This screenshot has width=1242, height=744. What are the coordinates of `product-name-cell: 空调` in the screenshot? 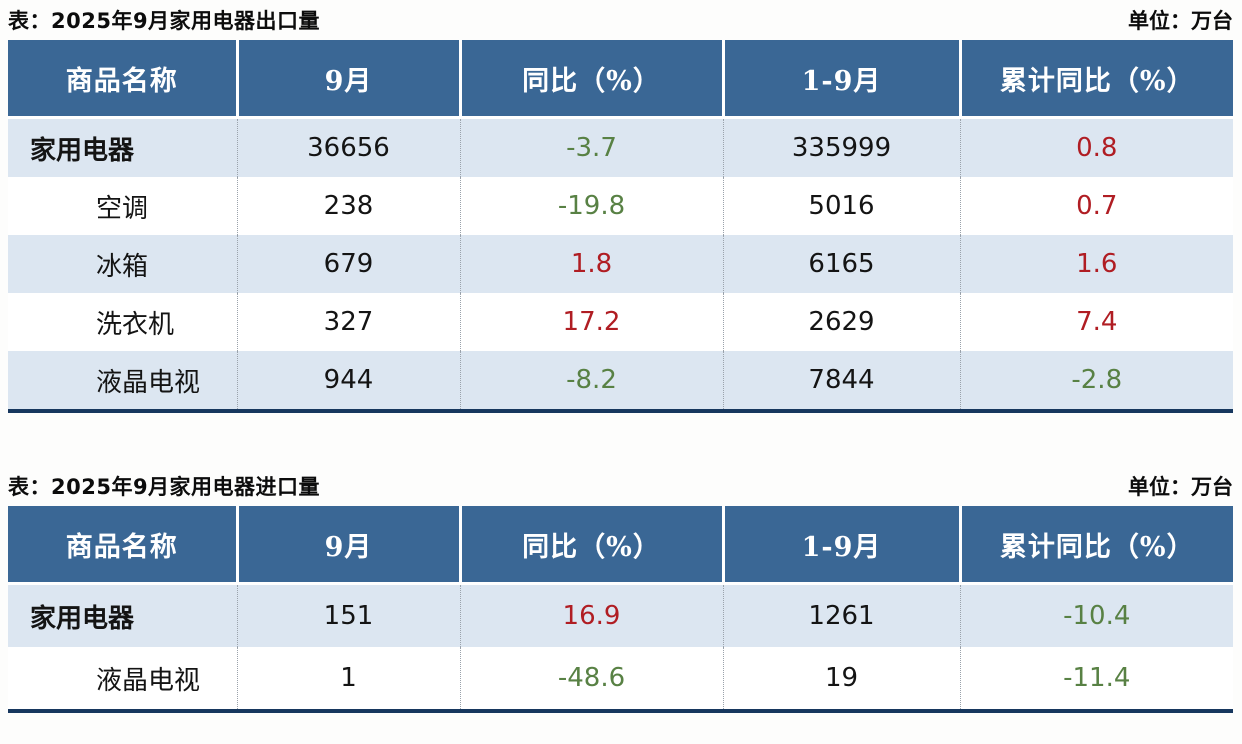 It's located at (122, 208).